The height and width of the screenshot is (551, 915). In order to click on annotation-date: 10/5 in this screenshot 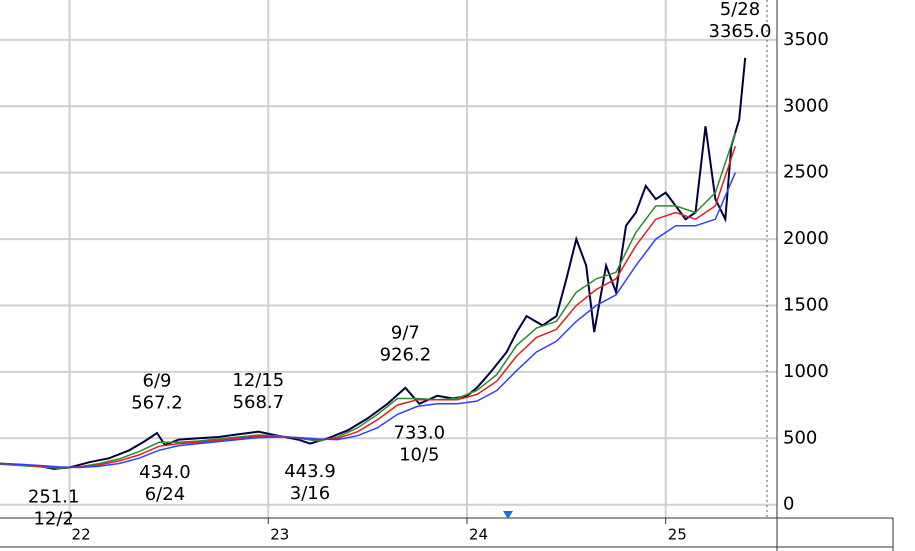, I will do `click(419, 454)`.